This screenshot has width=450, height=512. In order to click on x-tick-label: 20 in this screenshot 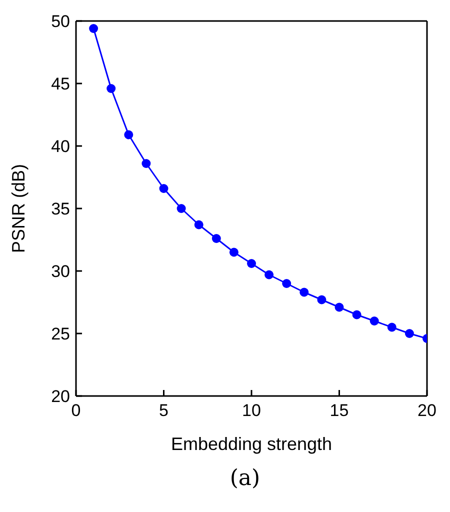, I will do `click(427, 410)`.